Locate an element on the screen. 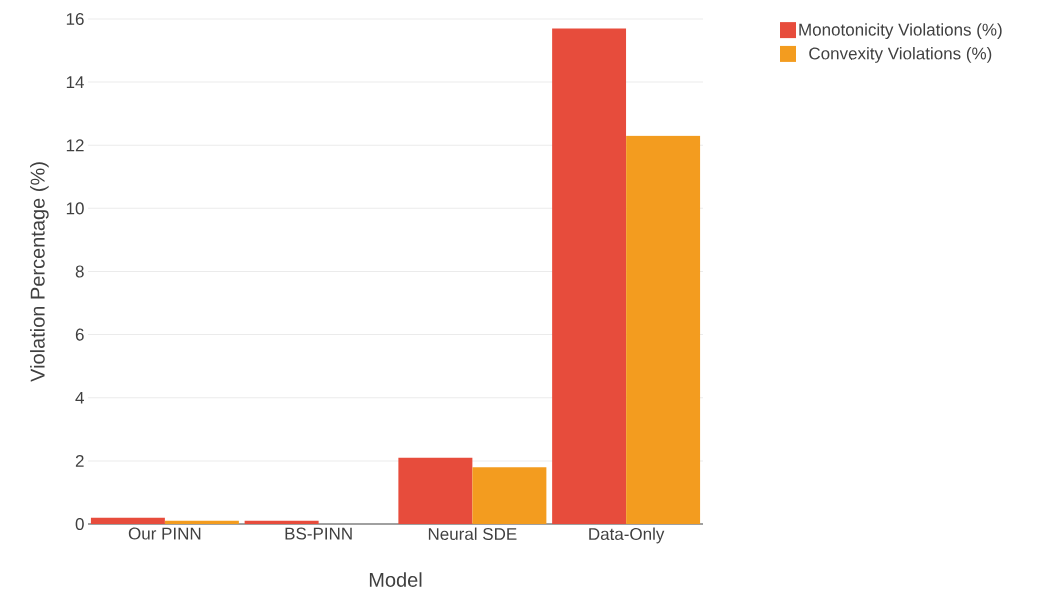 The height and width of the screenshot is (611, 1044). y-tick-label: 14 is located at coordinates (75, 82).